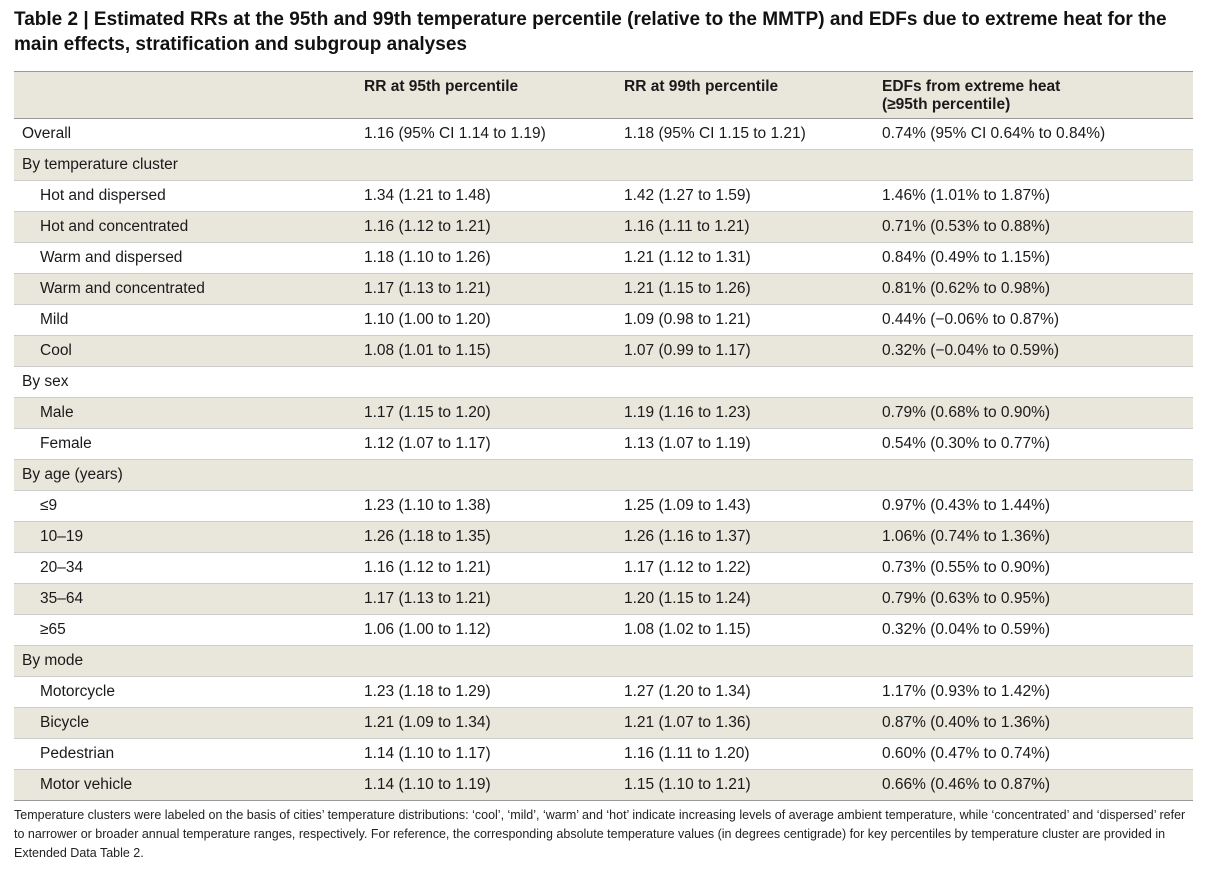  Describe the element at coordinates (1033, 351) in the screenshot. I see `edf-cell: 0.32% (−0.04% to 0.59%)` at that location.